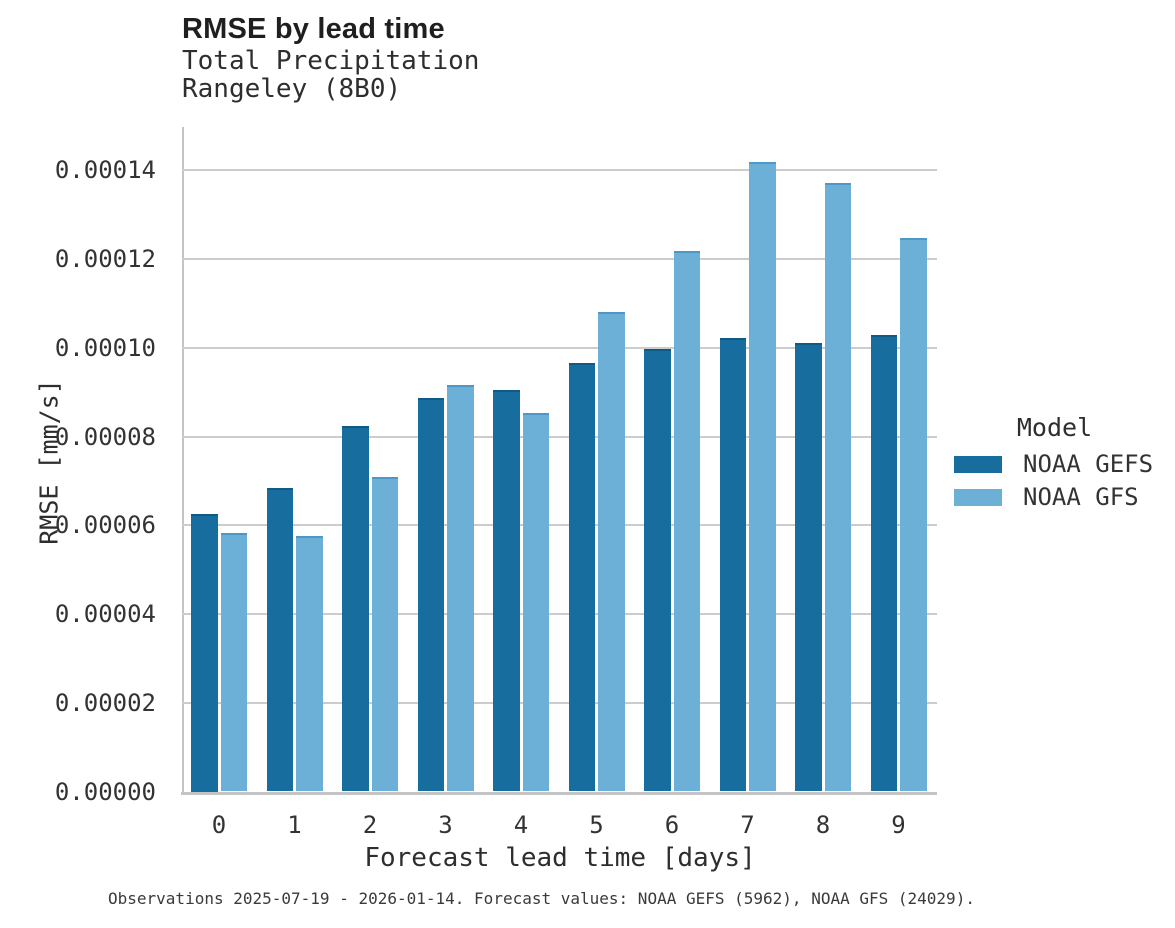 This screenshot has height=928, width=1175. What do you see at coordinates (105, 702) in the screenshot?
I see `y-tick-label: 0.00002` at bounding box center [105, 702].